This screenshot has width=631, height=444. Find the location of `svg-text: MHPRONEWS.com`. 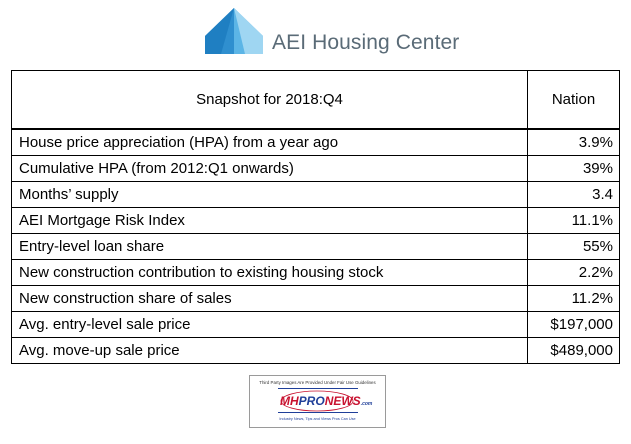

svg-text: MHPRONEWS.com is located at coordinates (326, 401).